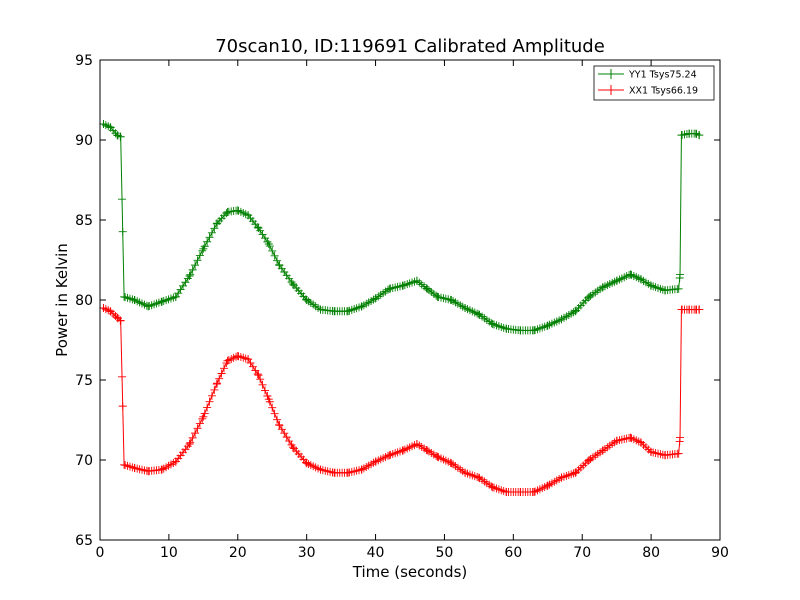 The height and width of the screenshot is (600, 800). I want to click on y-tick-label: 85, so click(84, 221).